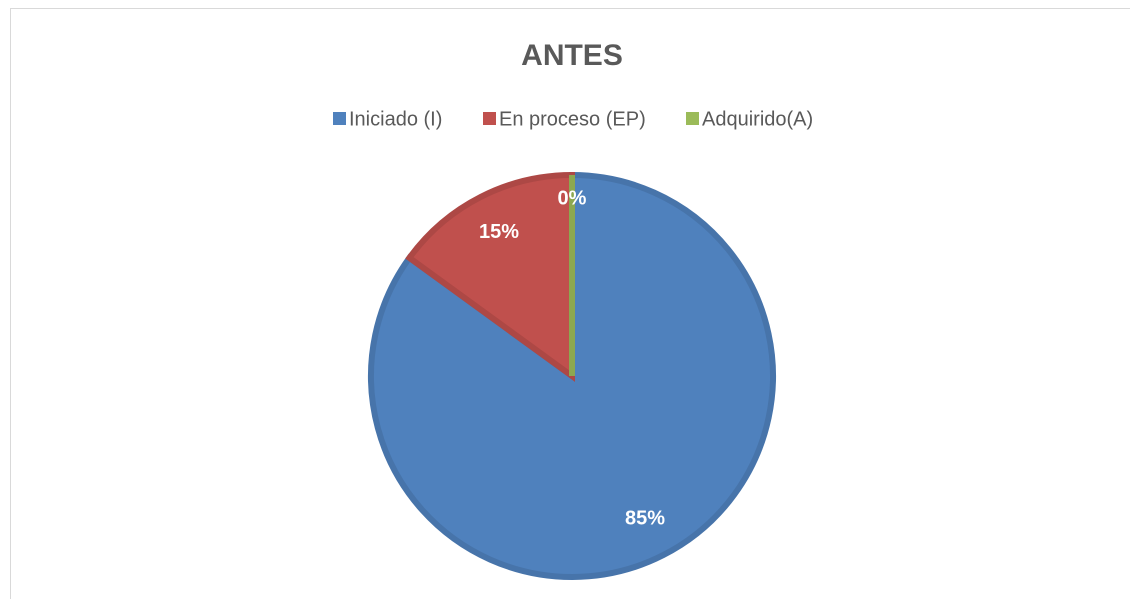 This screenshot has width=1130, height=599. I want to click on chart-title: ANTES, so click(572, 55).